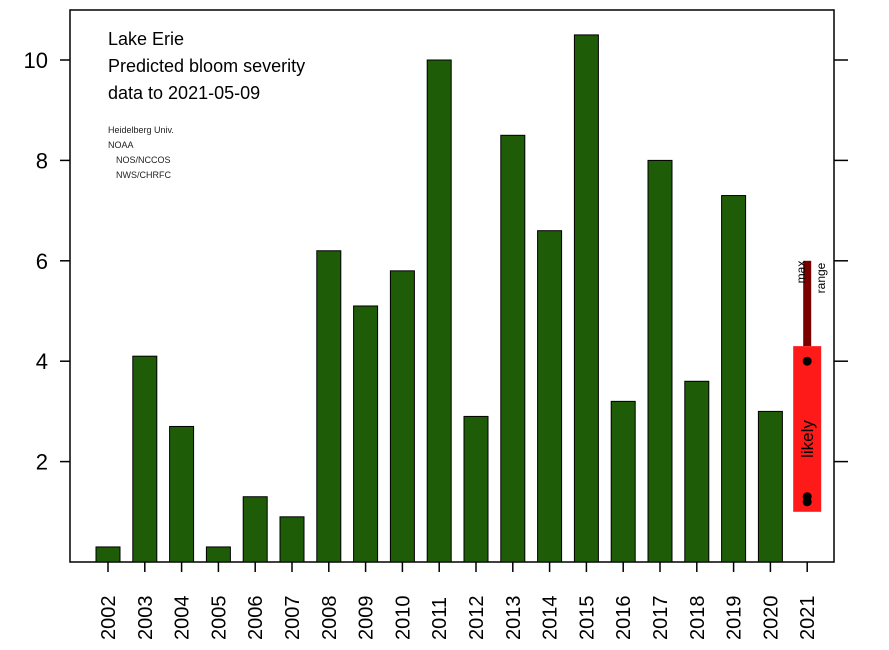 The width and height of the screenshot is (889, 650). What do you see at coordinates (439, 311) in the screenshot?
I see `bar-2011` at bounding box center [439, 311].